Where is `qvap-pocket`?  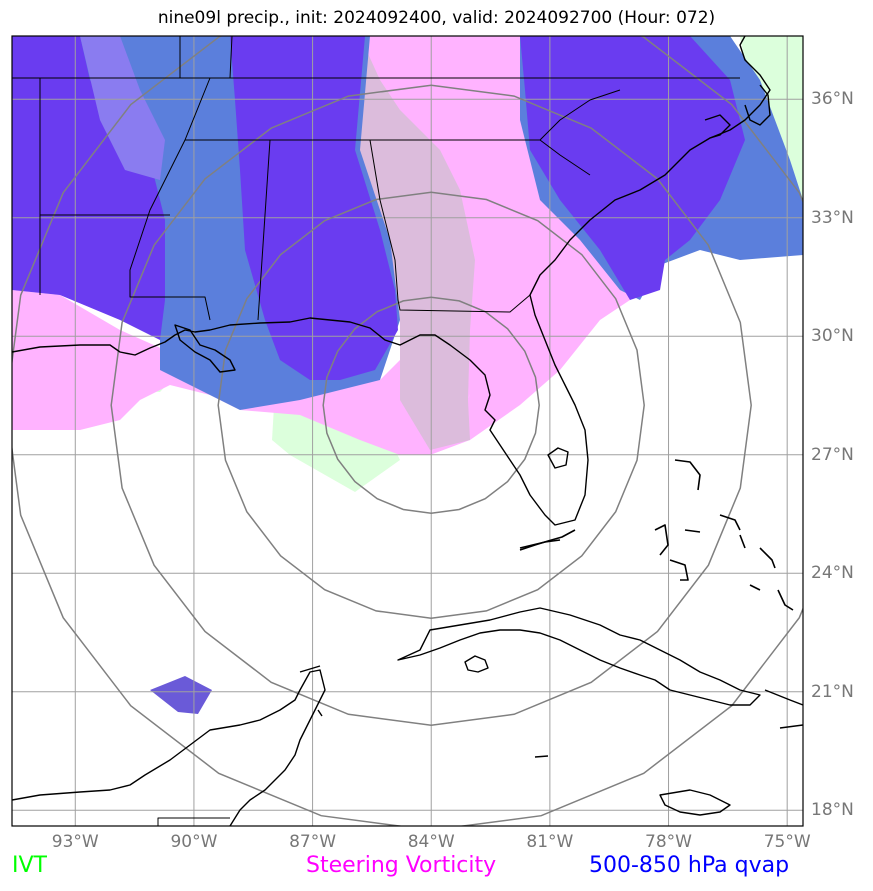
qvap-pocket is located at coordinates (122, 108).